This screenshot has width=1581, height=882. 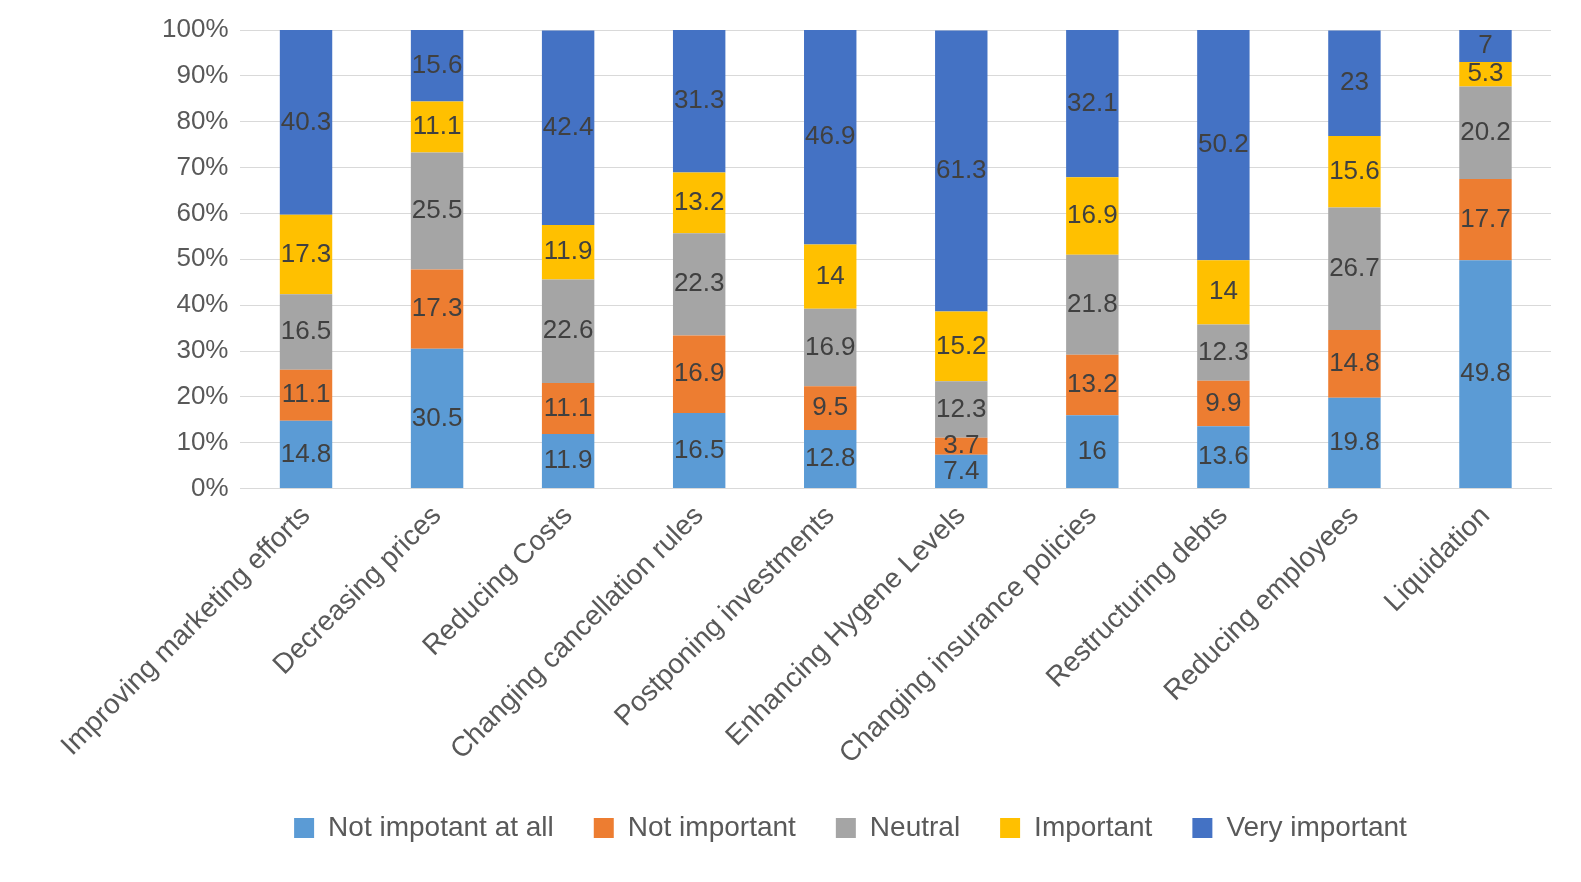 I want to click on data-label: 22.6, so click(x=568, y=329).